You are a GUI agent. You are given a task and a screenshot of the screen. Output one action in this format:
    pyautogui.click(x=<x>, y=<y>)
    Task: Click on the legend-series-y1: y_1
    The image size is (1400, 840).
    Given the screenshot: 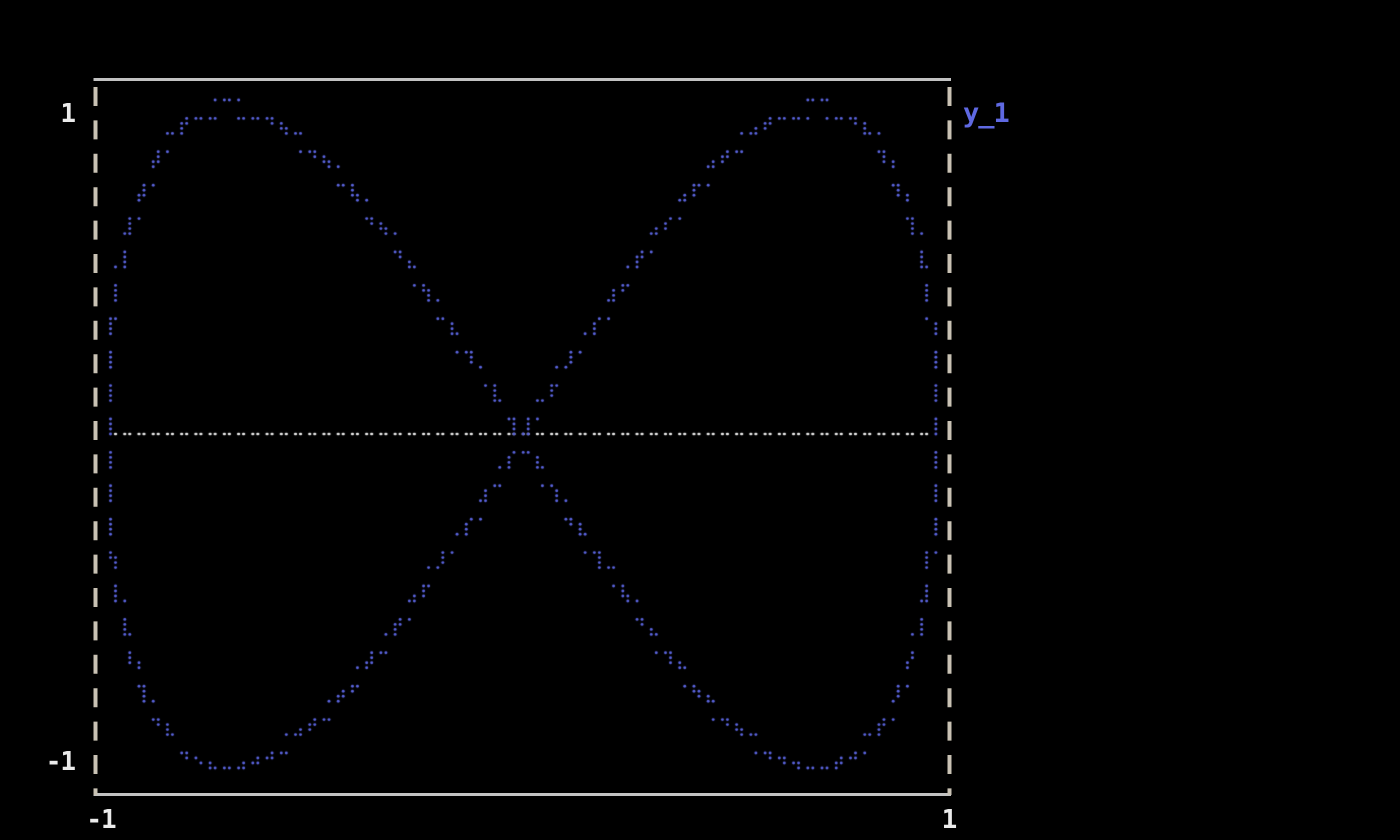 What is the action you would take?
    pyautogui.click(x=986, y=113)
    